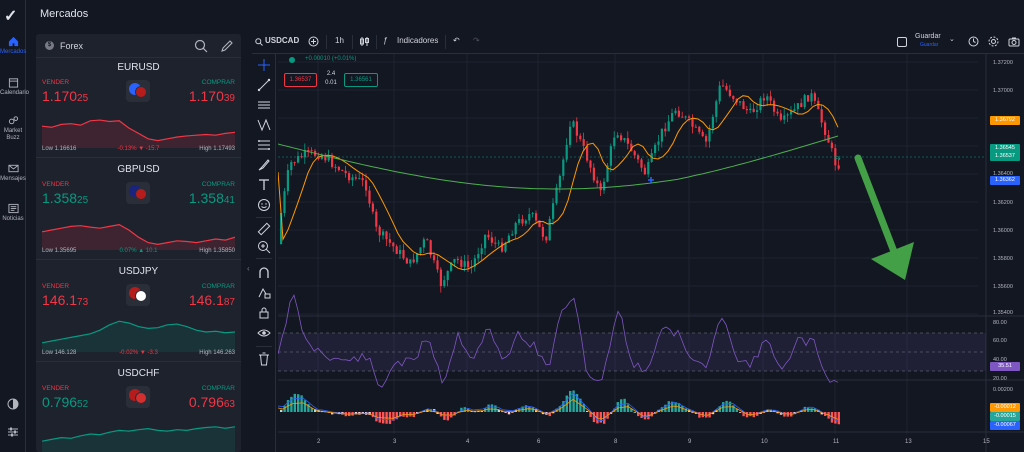 The height and width of the screenshot is (452, 1024). What do you see at coordinates (264, 313) in the screenshot?
I see `lock-icon` at bounding box center [264, 313].